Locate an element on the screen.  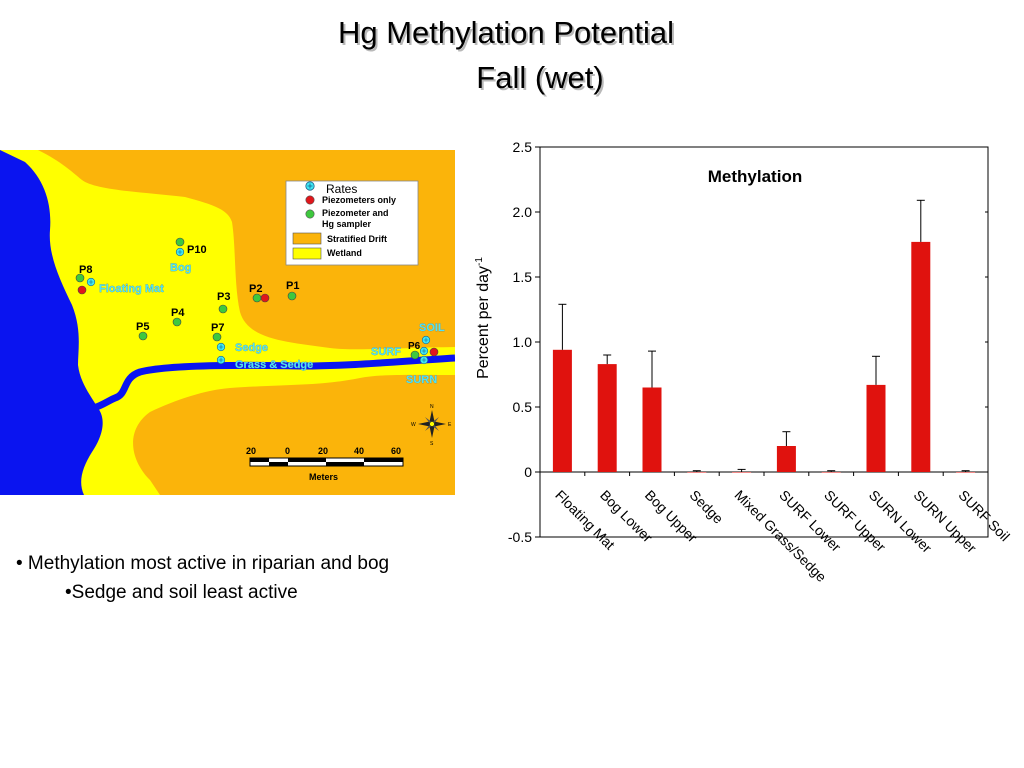
y-axis-label: Percent per day-1 is located at coordinates (483, 318).